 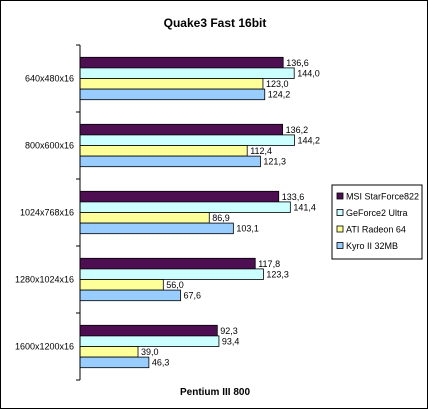 I want to click on x-axis-title: Pentium III 800, so click(x=215, y=392).